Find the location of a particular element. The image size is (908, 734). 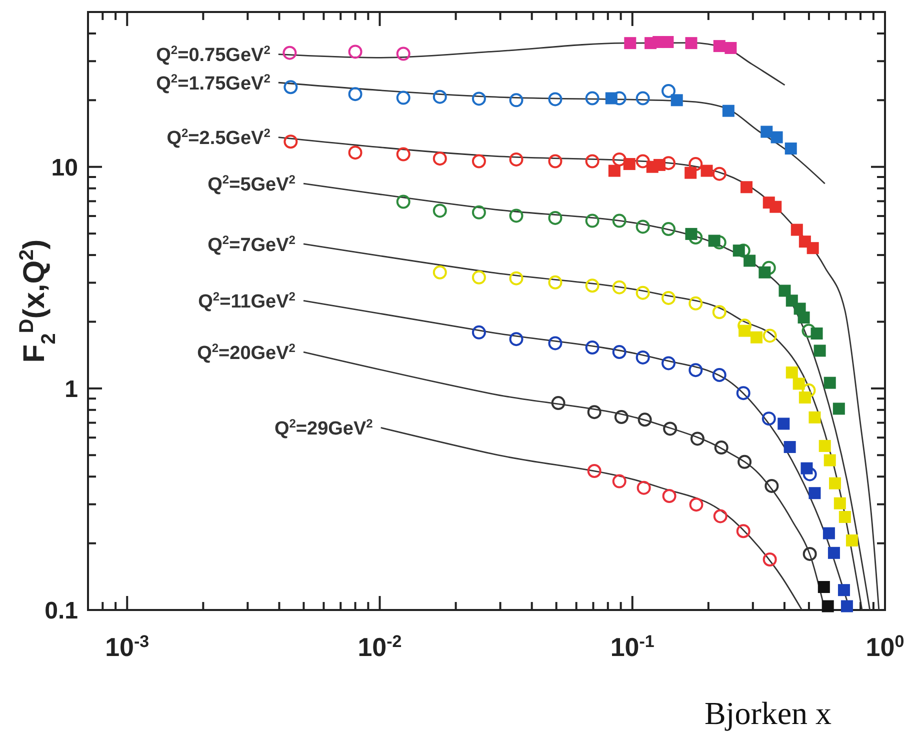

x-tick-label: 10$^{-2}$ is located at coordinates (380, 647).